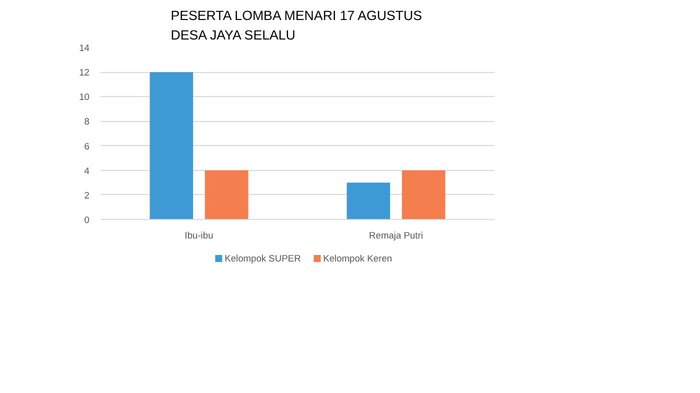  What do you see at coordinates (87, 171) in the screenshot?
I see `y-tick-label: 4` at bounding box center [87, 171].